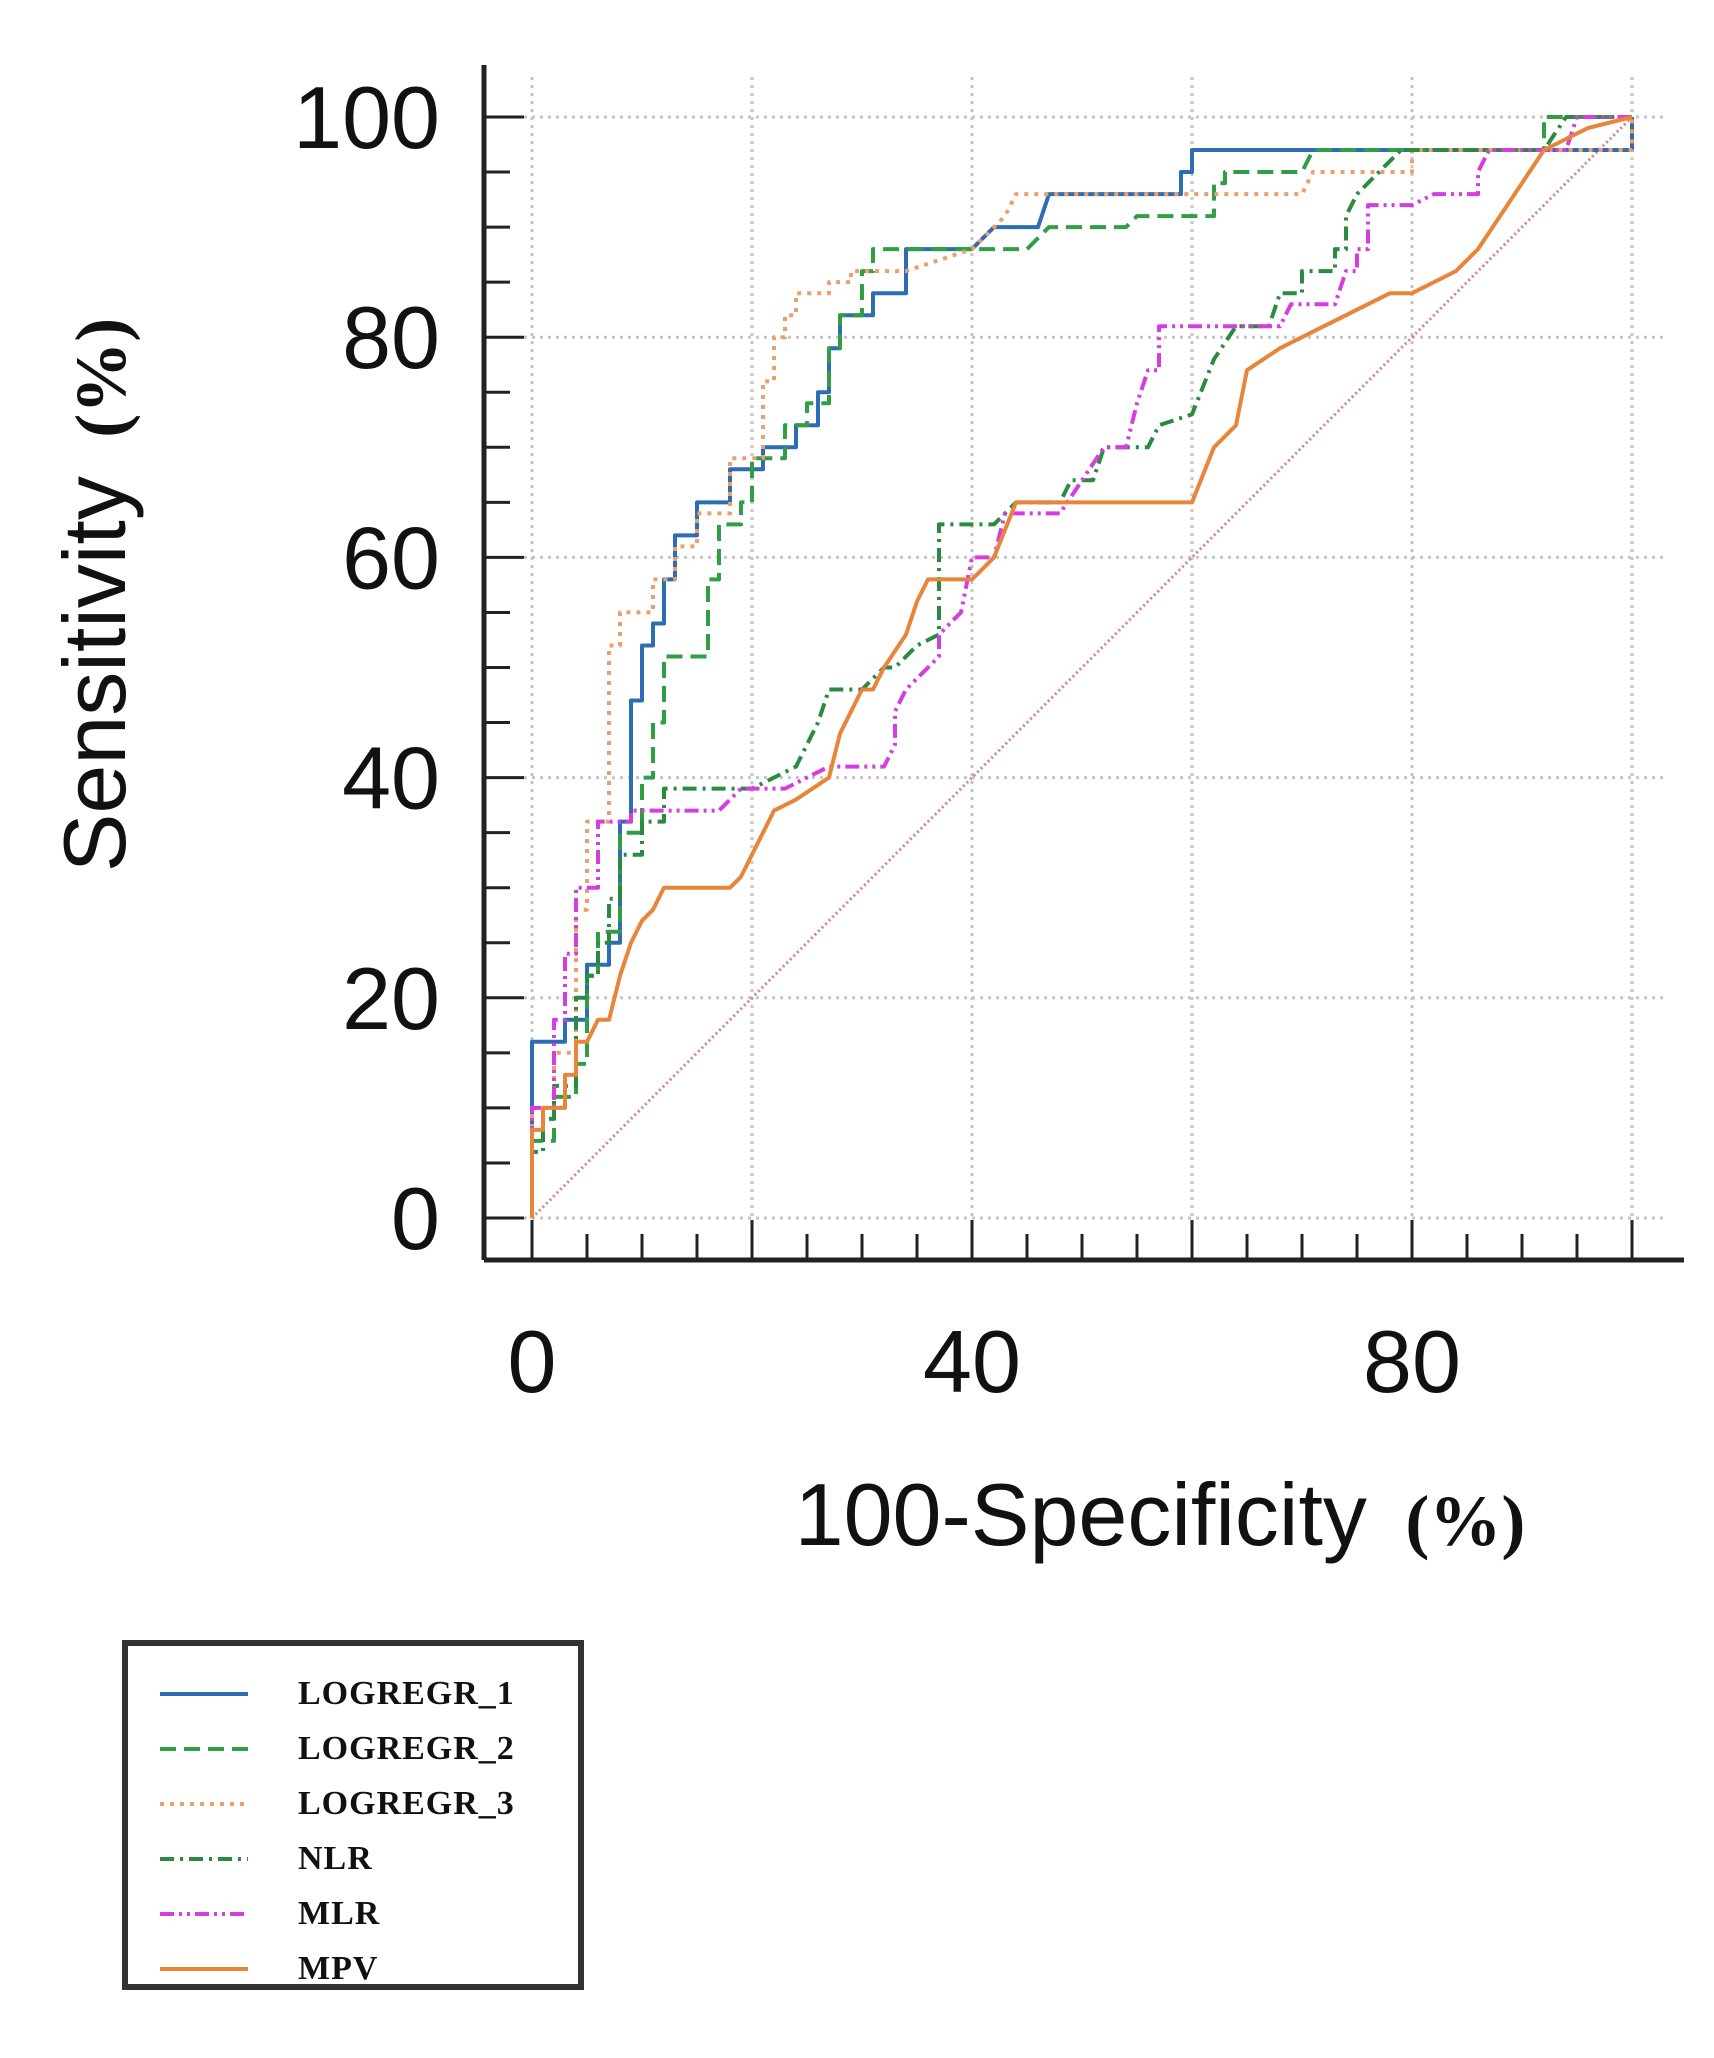 Image resolution: width=1714 pixels, height=2058 pixels. I want to click on y-axis-title: Sensitivity (%), so click(94, 595).